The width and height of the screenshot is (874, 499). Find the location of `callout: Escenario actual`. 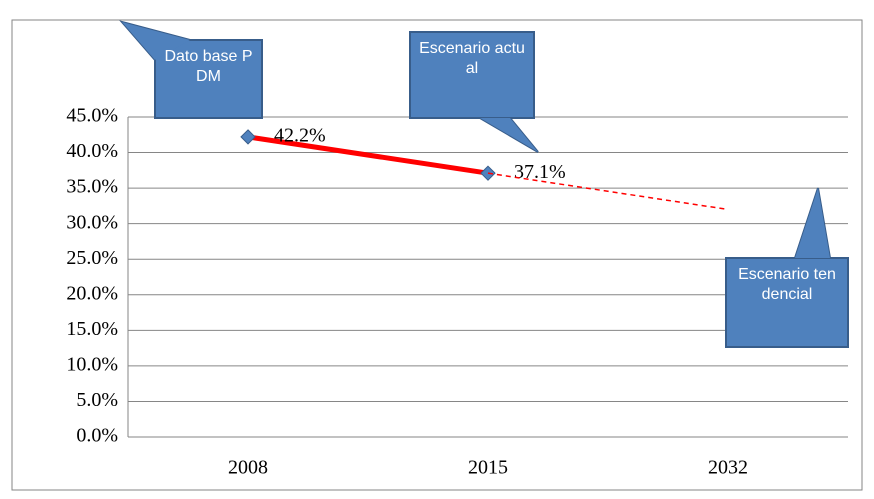

callout: Escenario actual is located at coordinates (474, 92).